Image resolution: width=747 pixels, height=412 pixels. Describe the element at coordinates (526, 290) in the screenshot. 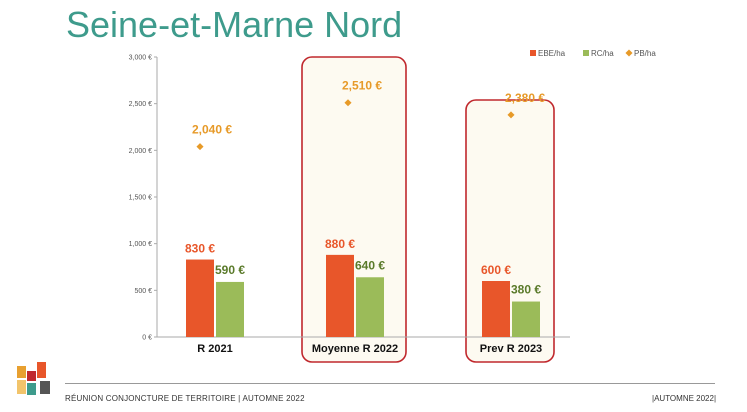

I see `data-label-rc: 380 €` at that location.